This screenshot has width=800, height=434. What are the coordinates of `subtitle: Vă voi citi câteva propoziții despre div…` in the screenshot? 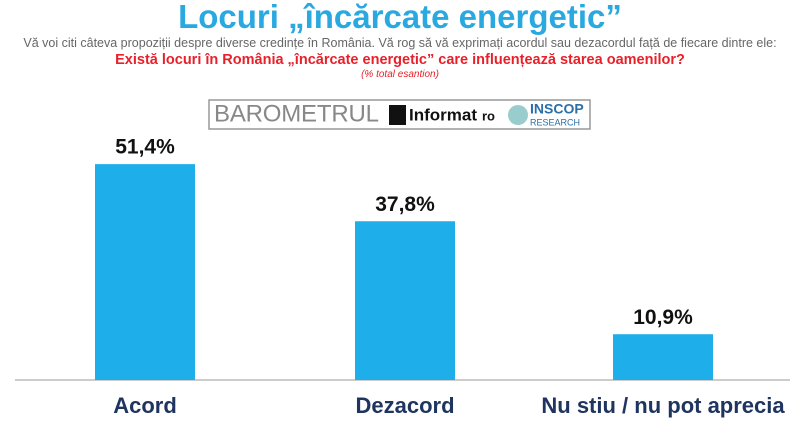 It's located at (400, 52).